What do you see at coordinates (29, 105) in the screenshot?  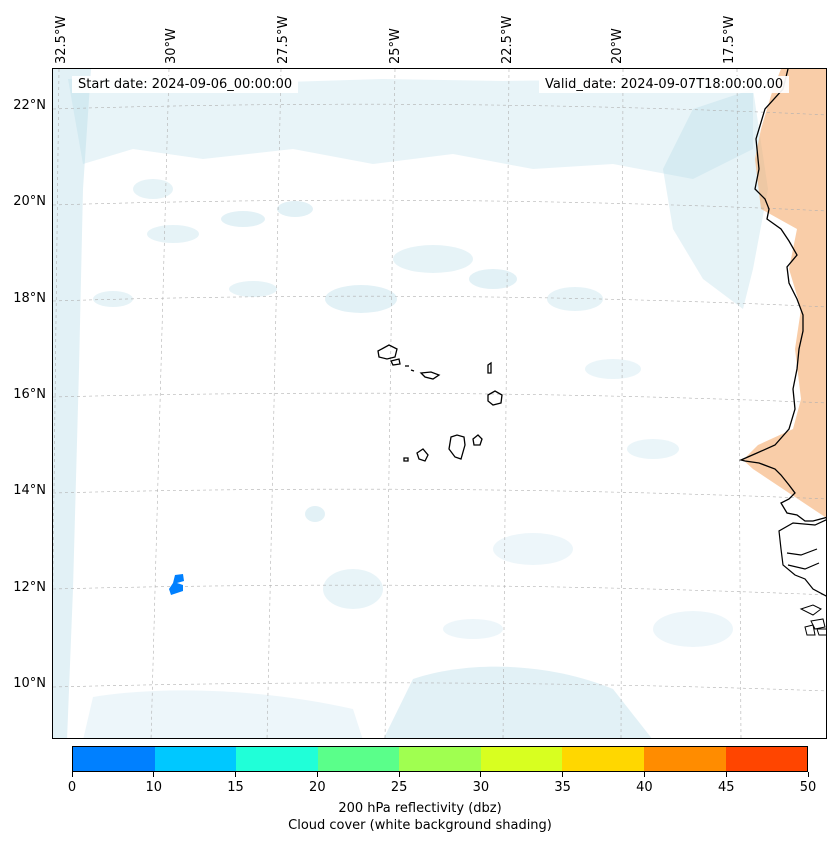 I see `latitude-label: 22°N` at bounding box center [29, 105].